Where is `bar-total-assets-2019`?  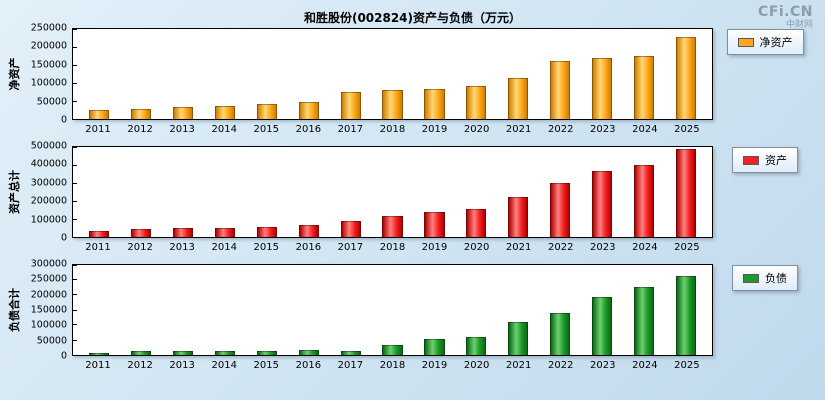 bar-total-assets-2019 is located at coordinates (434, 224).